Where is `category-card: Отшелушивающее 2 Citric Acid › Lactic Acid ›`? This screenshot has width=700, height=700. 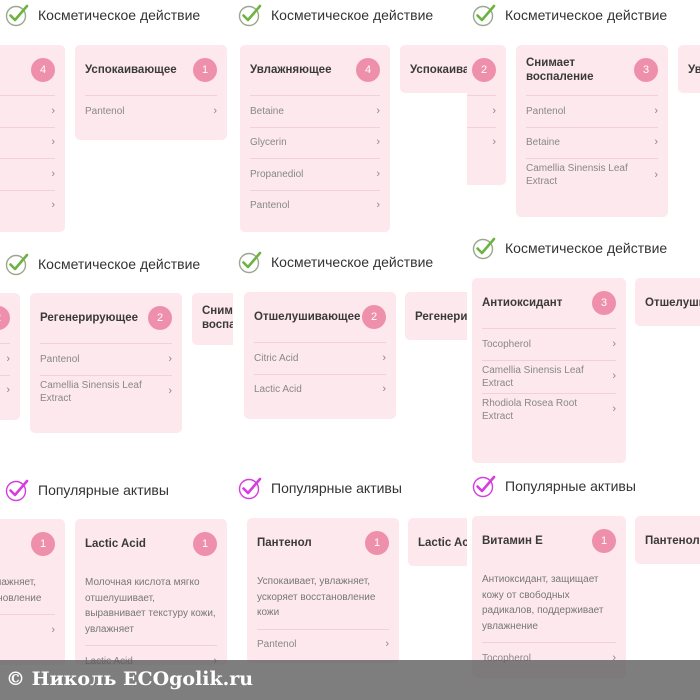 category-card: Отшелушивающее 2 Citric Acid › Lactic Acid › is located at coordinates (320, 355).